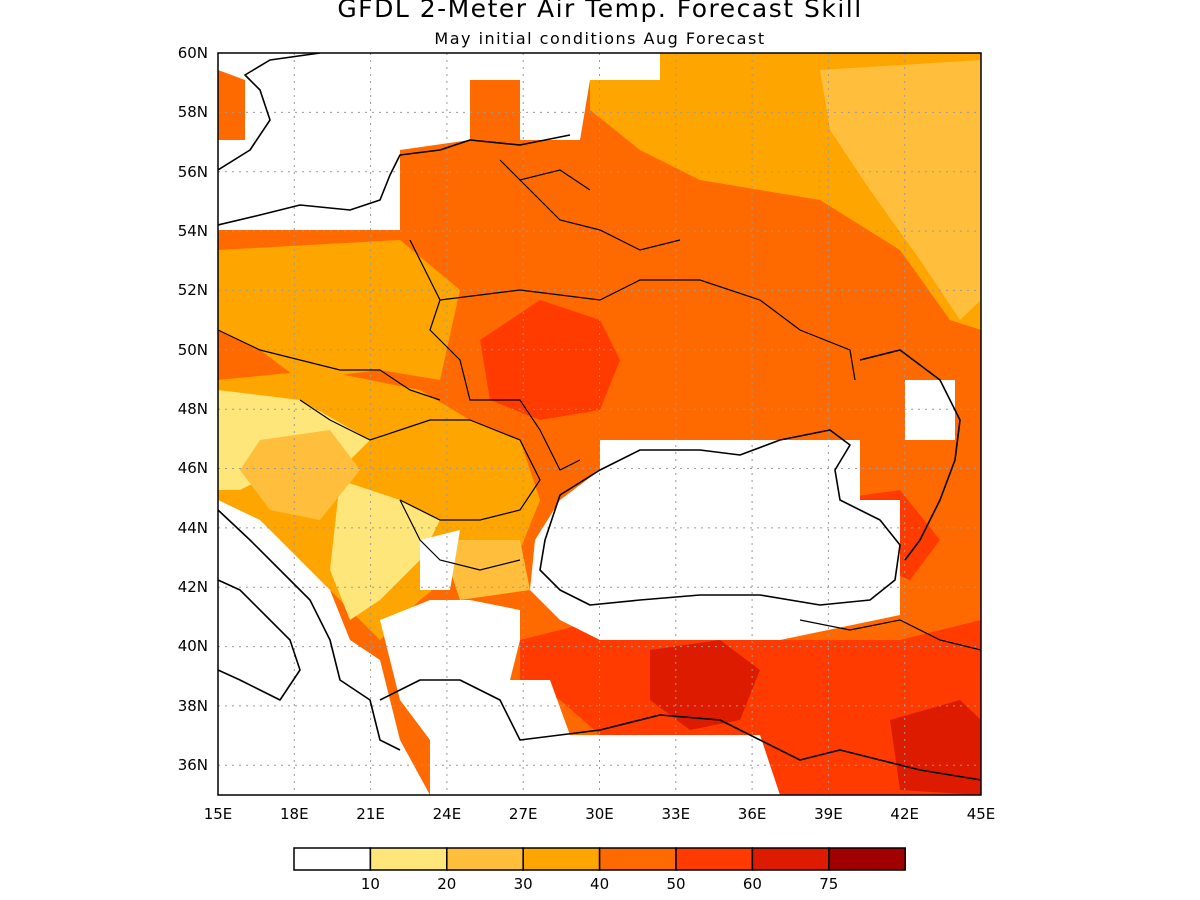 This screenshot has width=1200, height=900. Describe the element at coordinates (828, 814) in the screenshot. I see `lon-label-39: 39E` at that location.